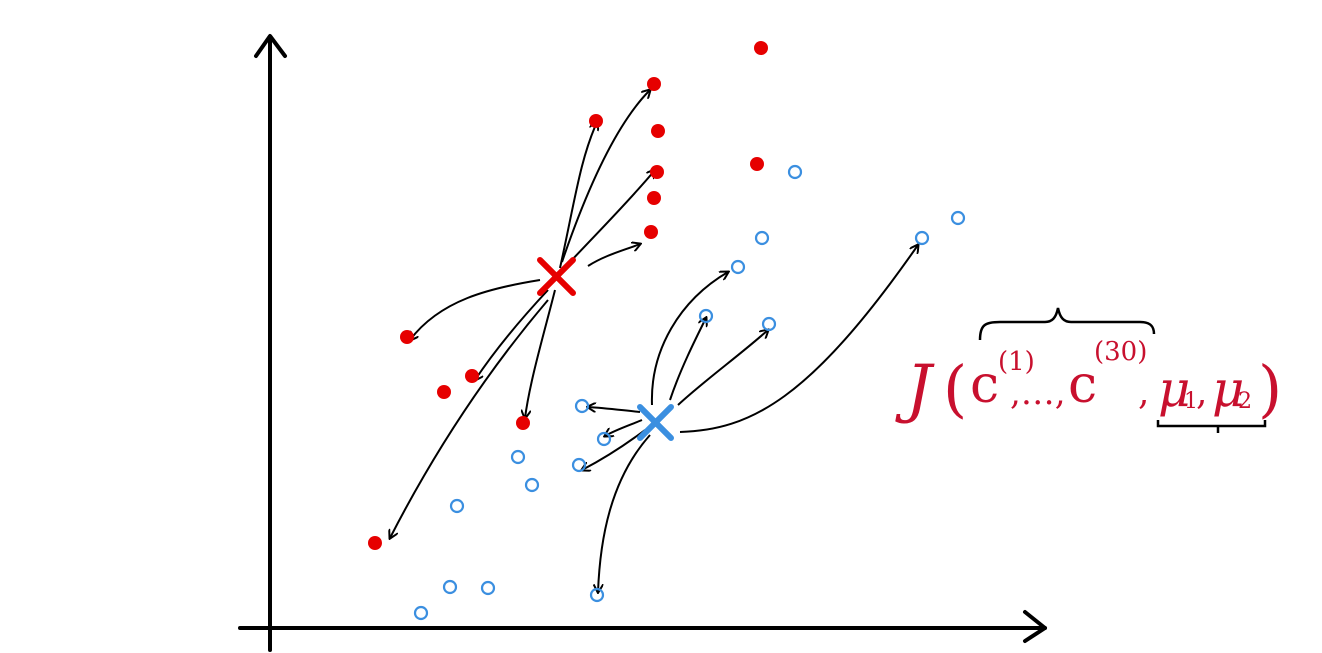 This screenshot has height=653, width=1322. What do you see at coordinates (1174, 389) in the screenshot?
I see `formula-mu1: μ` at bounding box center [1174, 389].